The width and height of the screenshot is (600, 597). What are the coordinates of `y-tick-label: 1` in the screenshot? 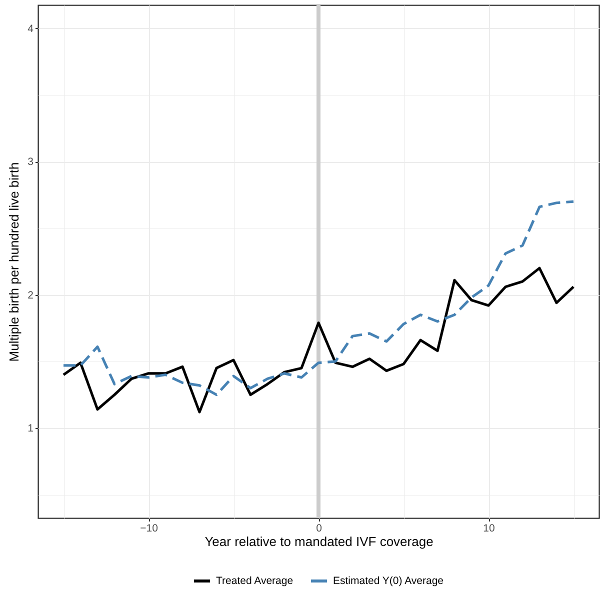 It's located at (31, 428).